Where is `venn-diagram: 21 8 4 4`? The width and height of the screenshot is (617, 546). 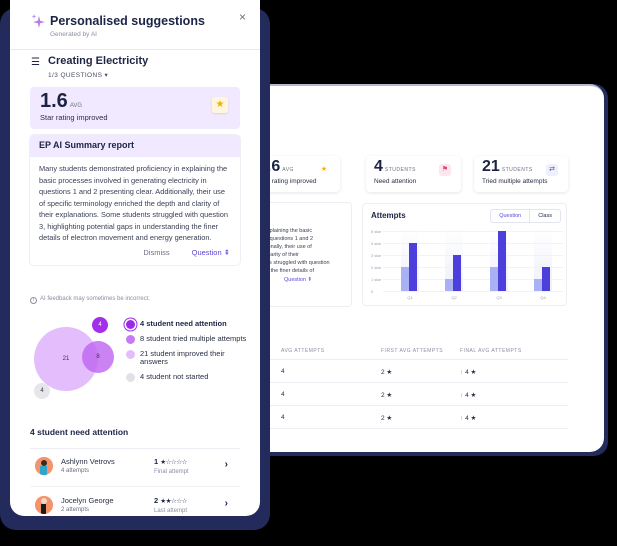
venn-diagram: 21 8 4 4 is located at coordinates (80, 362).